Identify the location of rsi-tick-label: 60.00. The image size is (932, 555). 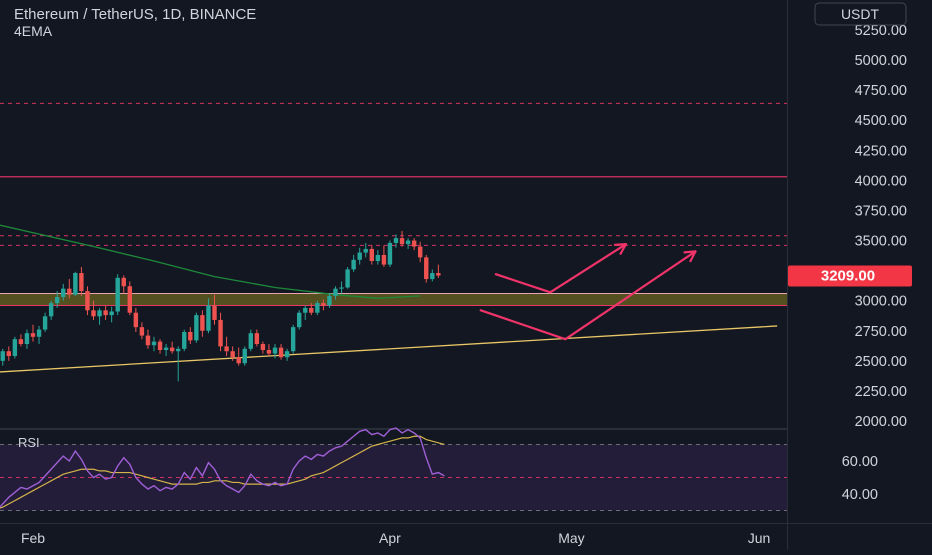
(860, 462).